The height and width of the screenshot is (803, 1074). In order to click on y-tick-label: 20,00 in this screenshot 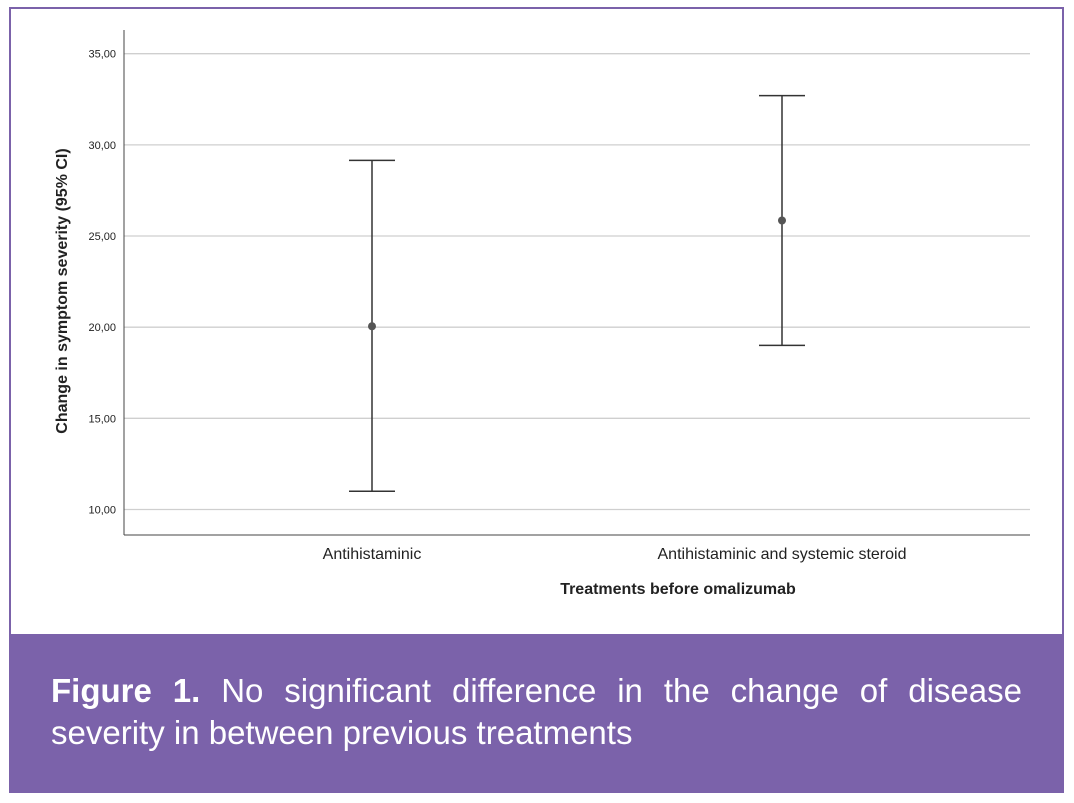, I will do `click(102, 328)`.